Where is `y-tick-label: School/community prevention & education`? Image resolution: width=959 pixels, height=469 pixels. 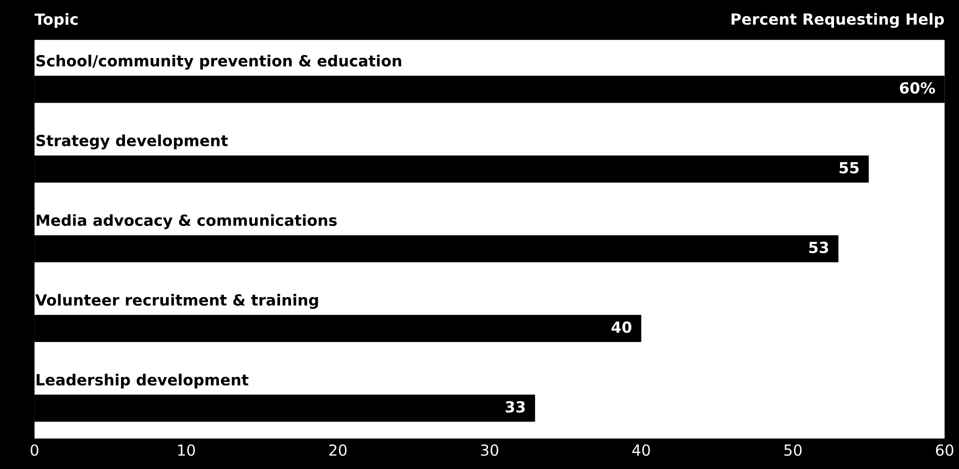
y-tick-label: School/community prevention & education is located at coordinates (219, 62).